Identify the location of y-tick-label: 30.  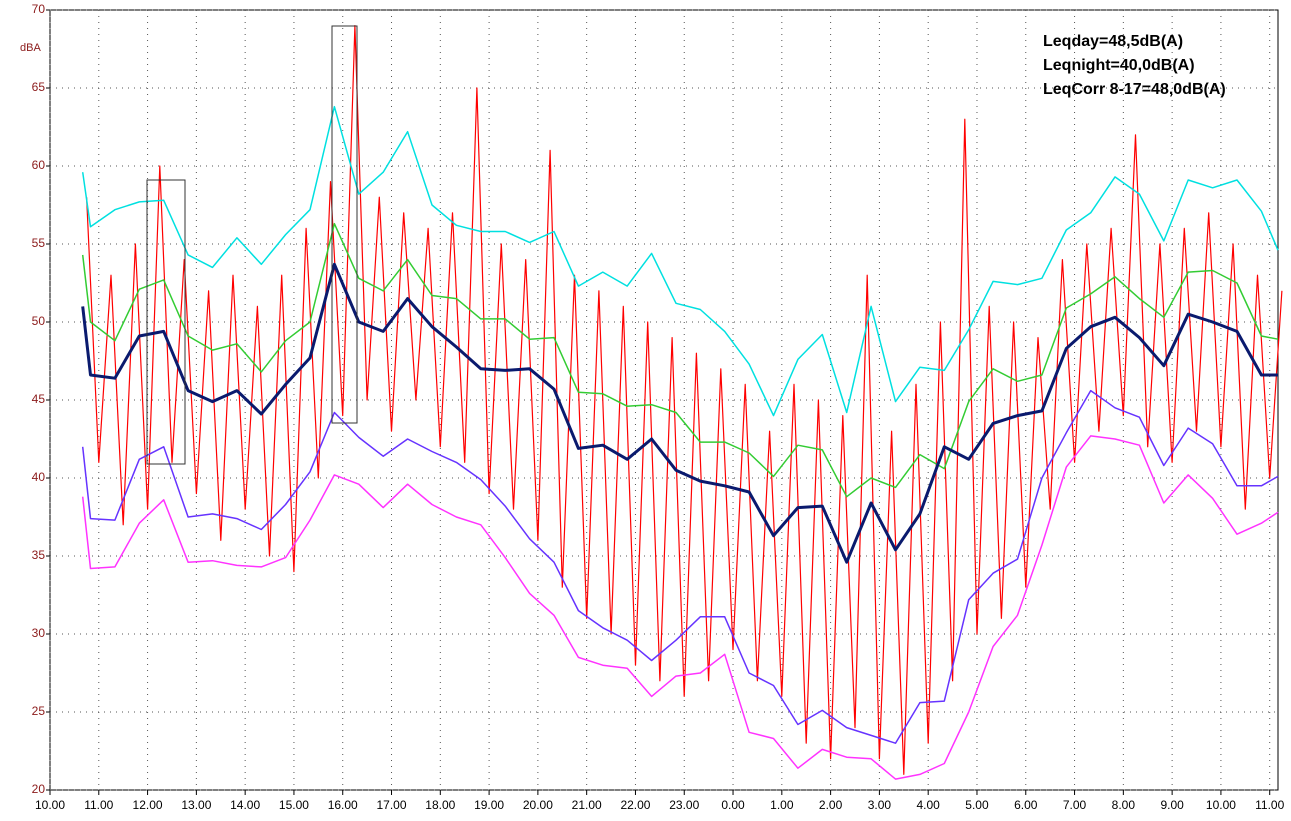
(39, 633).